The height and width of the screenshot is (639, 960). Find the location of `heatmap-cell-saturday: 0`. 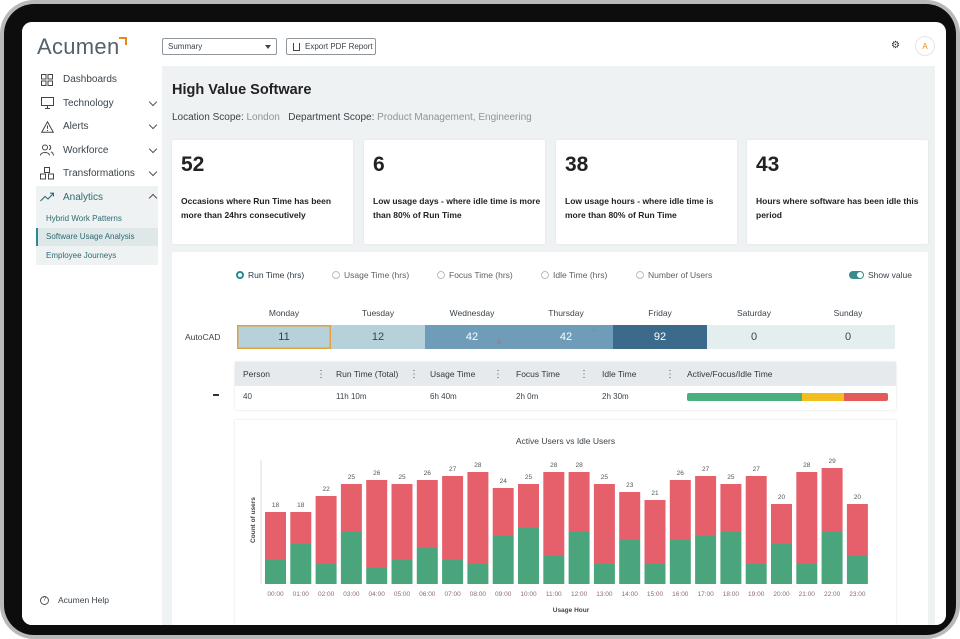

heatmap-cell-saturday: 0 is located at coordinates (754, 337).